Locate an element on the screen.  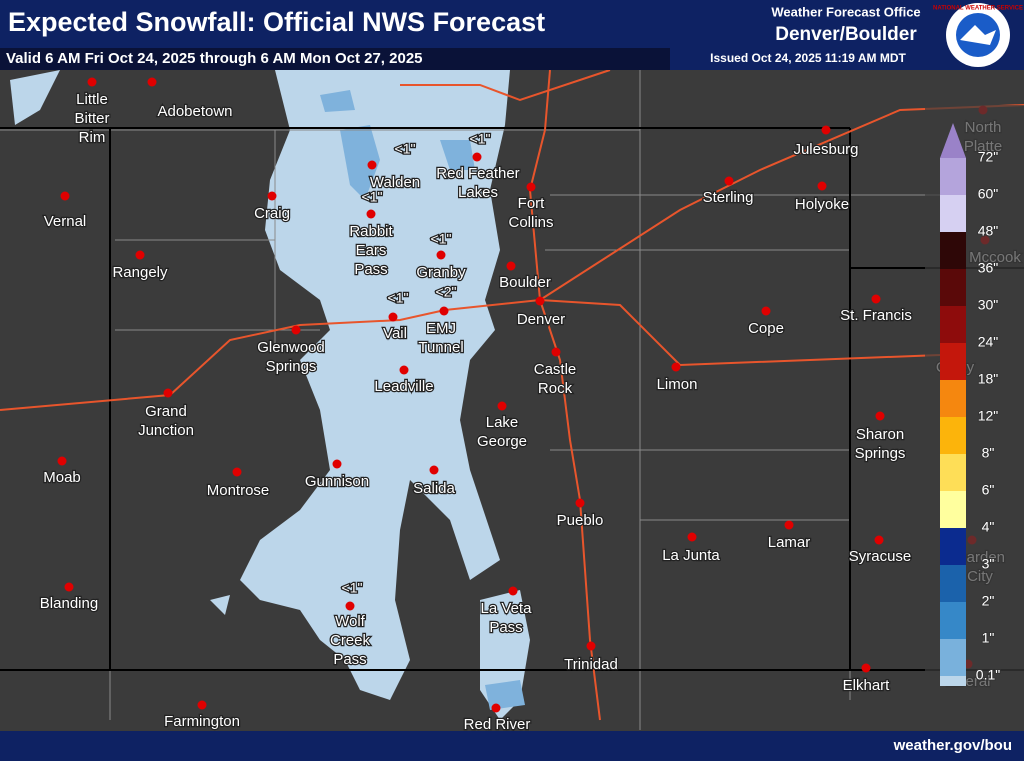
legend-label: 36" is located at coordinates (988, 268).